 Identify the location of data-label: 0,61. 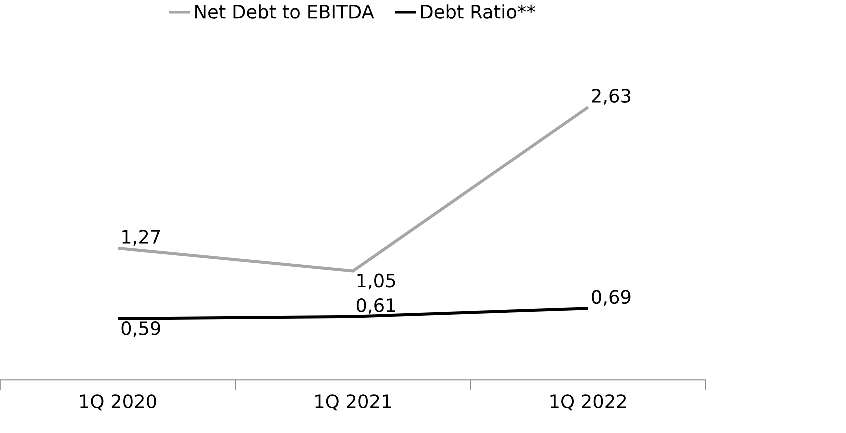
(376, 306).